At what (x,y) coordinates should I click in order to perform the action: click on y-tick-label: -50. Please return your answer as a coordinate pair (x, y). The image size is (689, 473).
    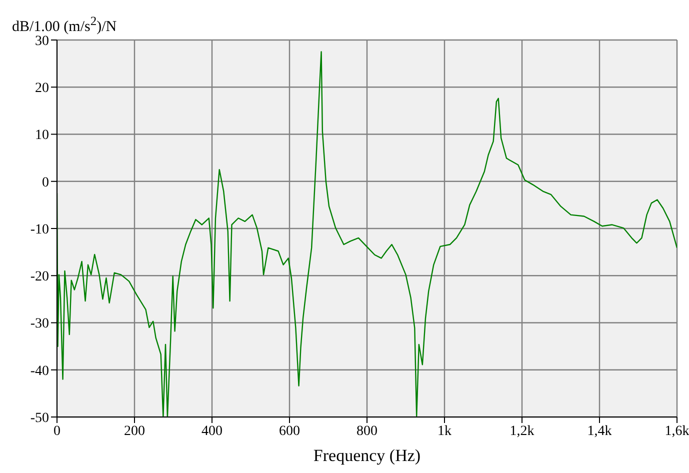
    Looking at the image, I should click on (39, 418).